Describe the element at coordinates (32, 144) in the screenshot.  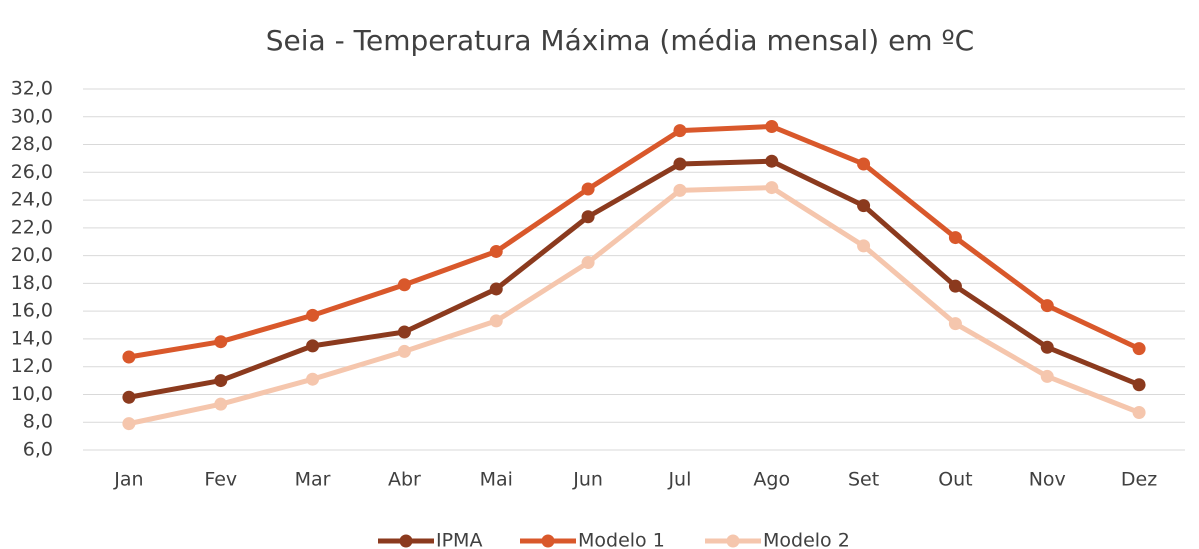
I see `y-tick-label: 28,0` at that location.